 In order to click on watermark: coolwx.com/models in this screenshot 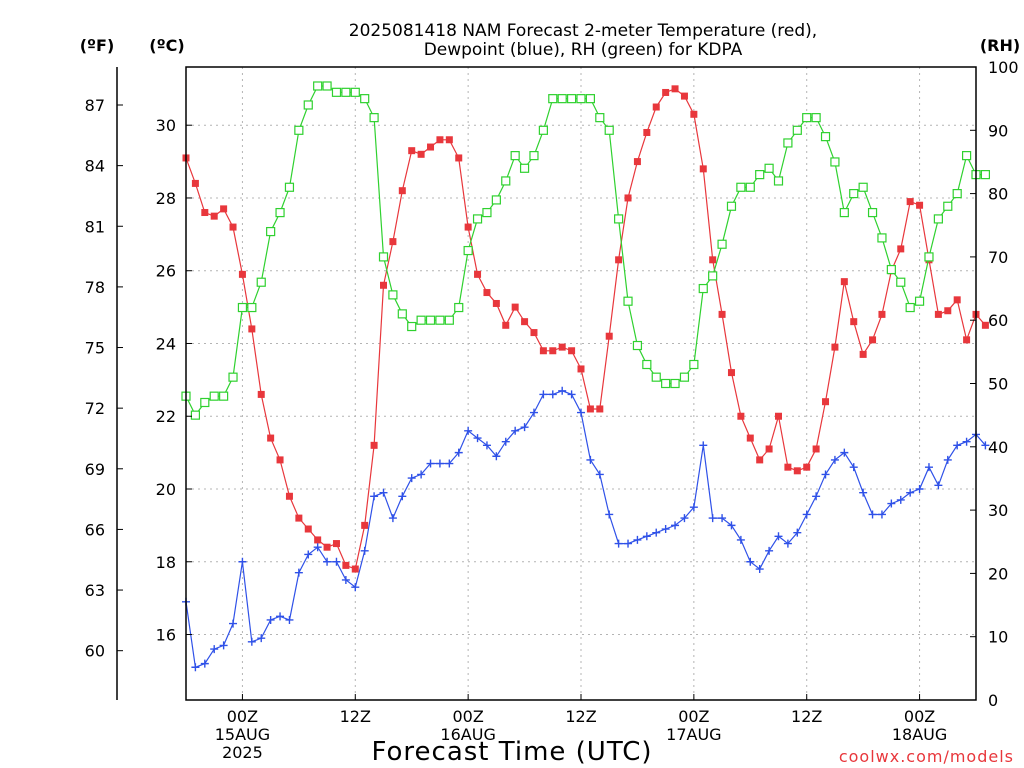, I will do `click(926, 756)`.